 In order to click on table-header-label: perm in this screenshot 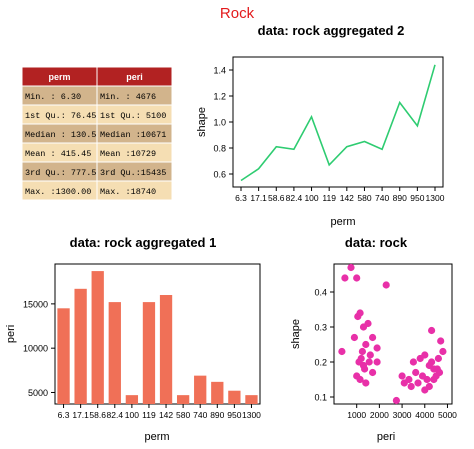, I will do `click(59, 77)`.